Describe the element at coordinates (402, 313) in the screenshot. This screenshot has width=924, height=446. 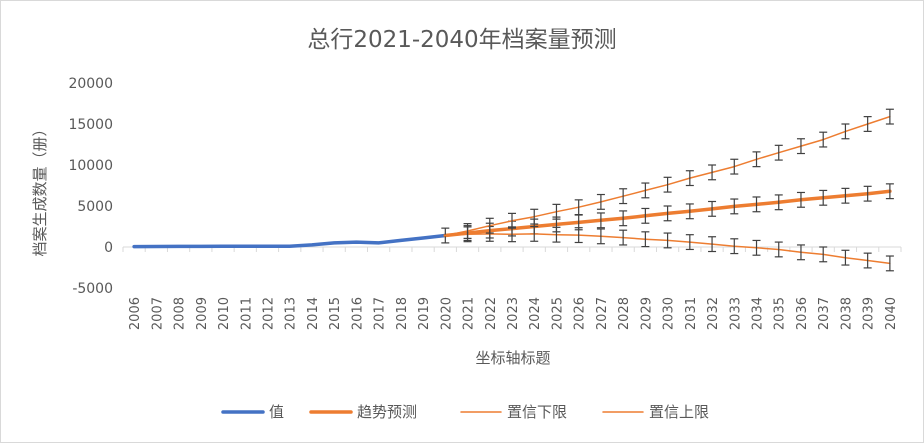
I see `x-tick-label: 2018` at that location.